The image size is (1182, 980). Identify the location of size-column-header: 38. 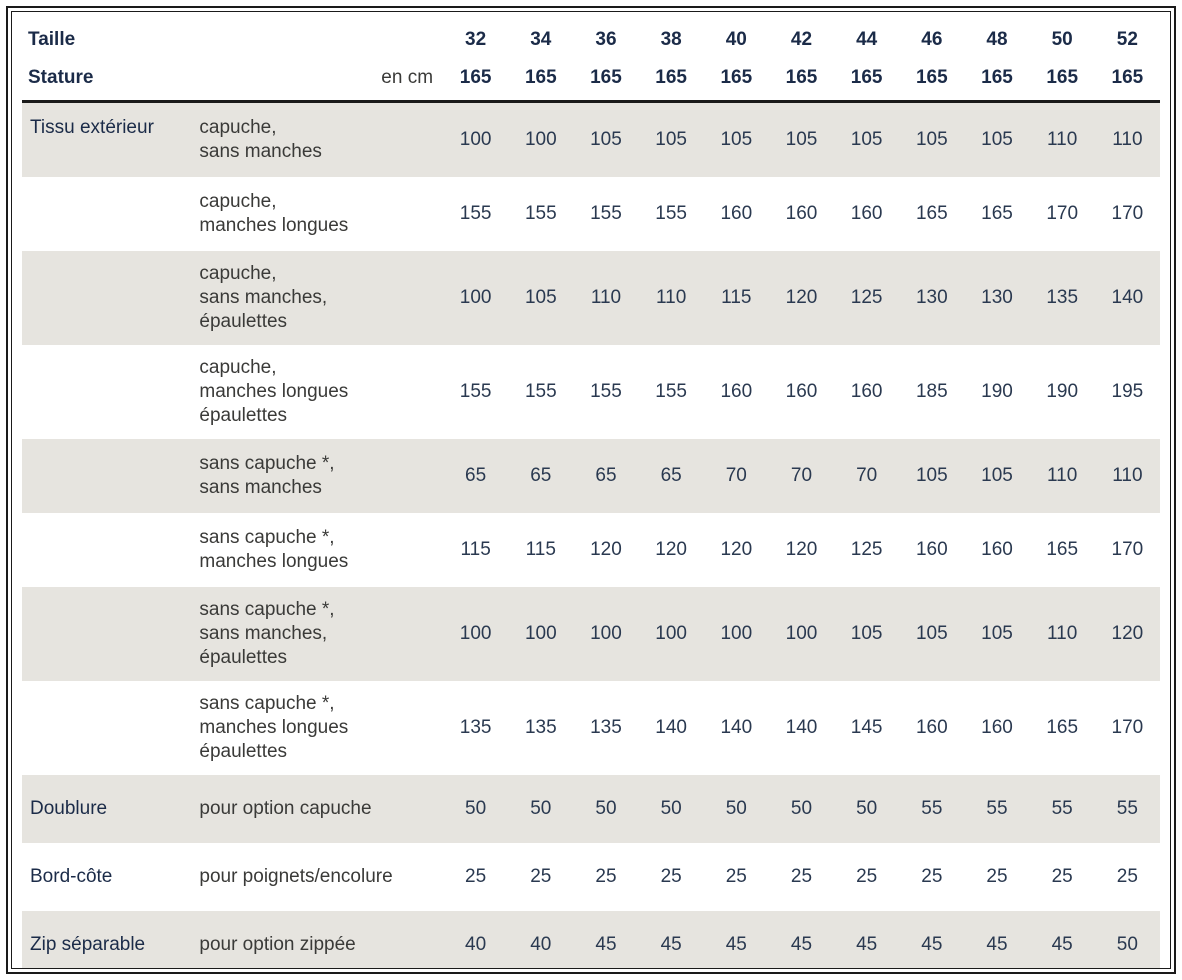
(671, 39).